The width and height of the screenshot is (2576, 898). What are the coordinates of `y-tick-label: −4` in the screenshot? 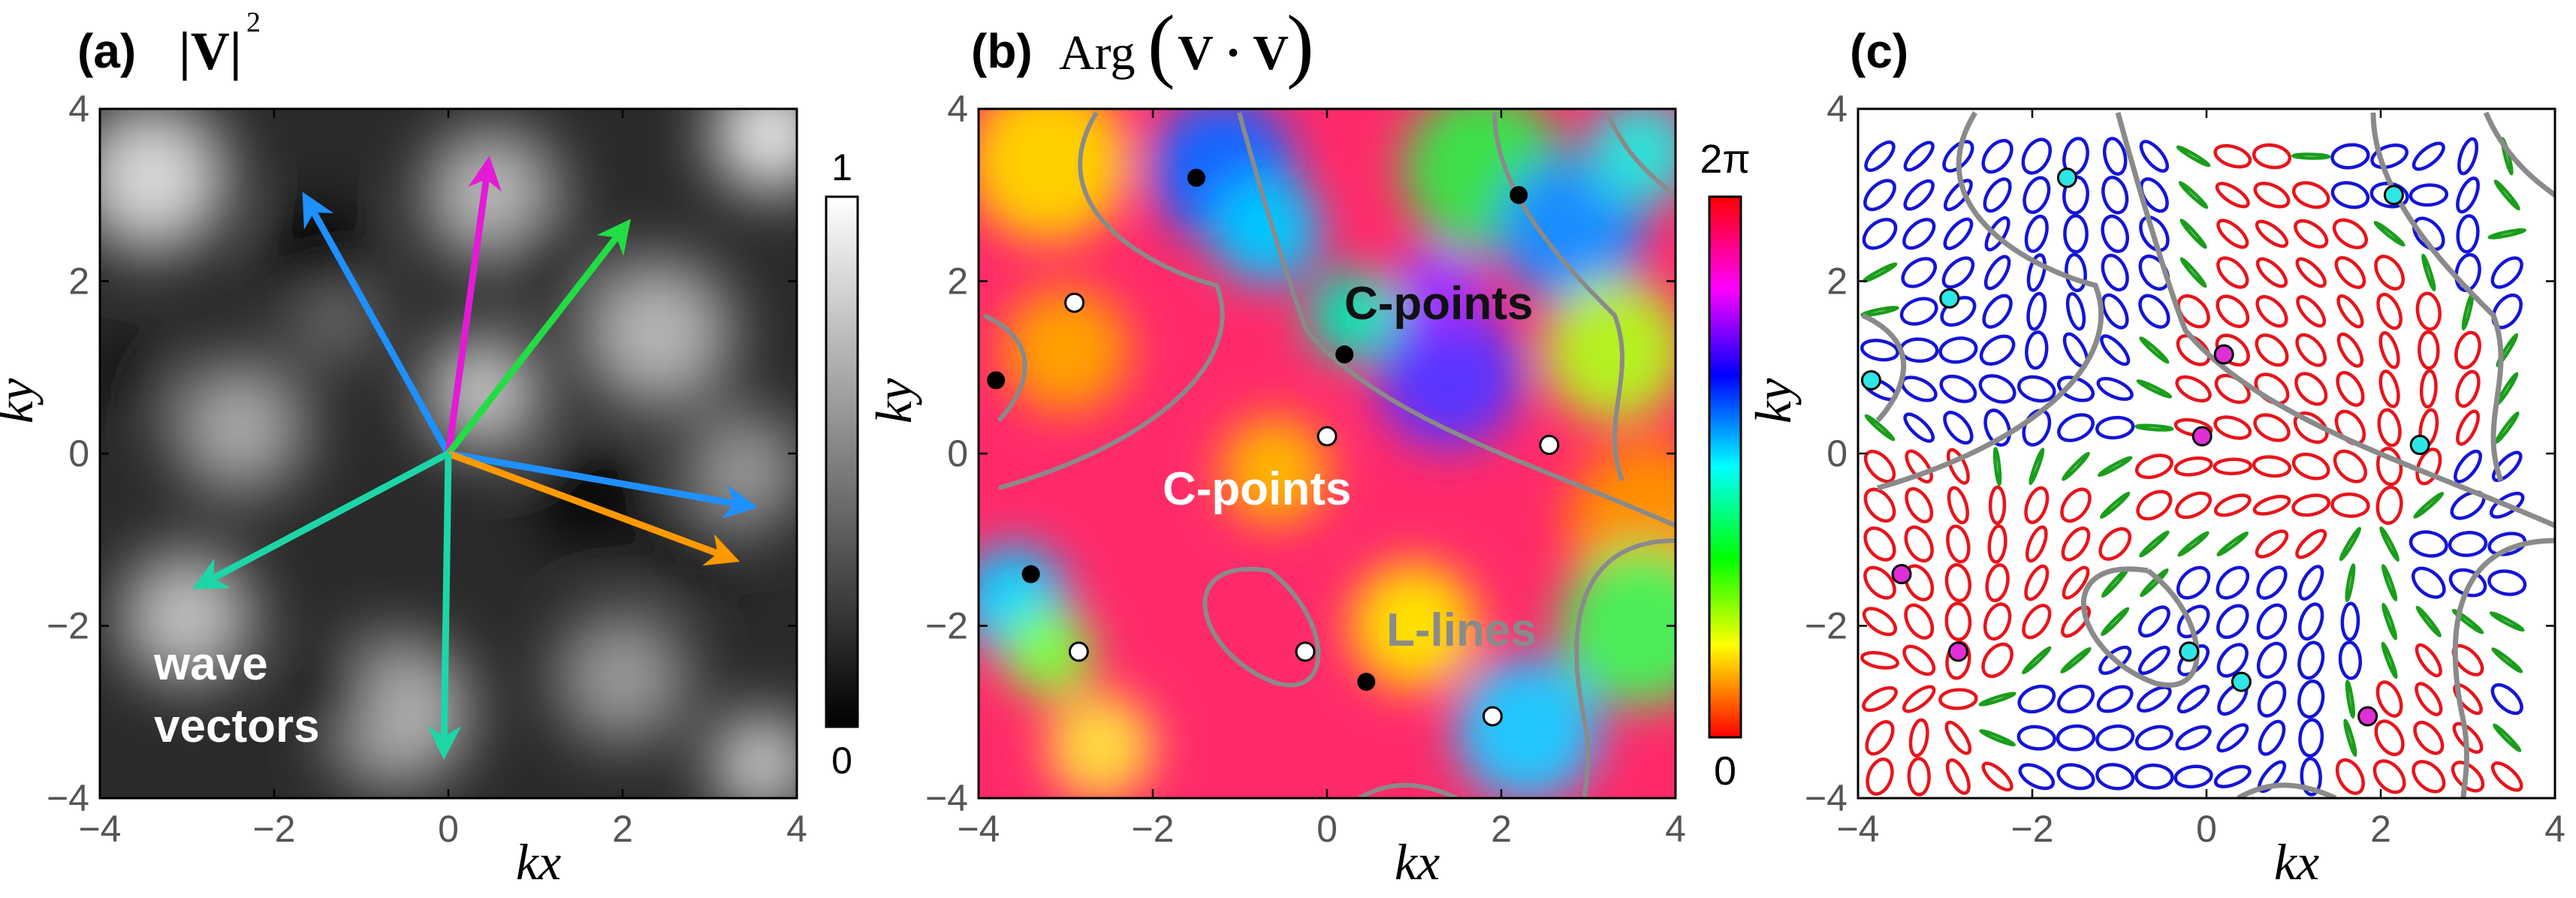 It's located at (946, 798).